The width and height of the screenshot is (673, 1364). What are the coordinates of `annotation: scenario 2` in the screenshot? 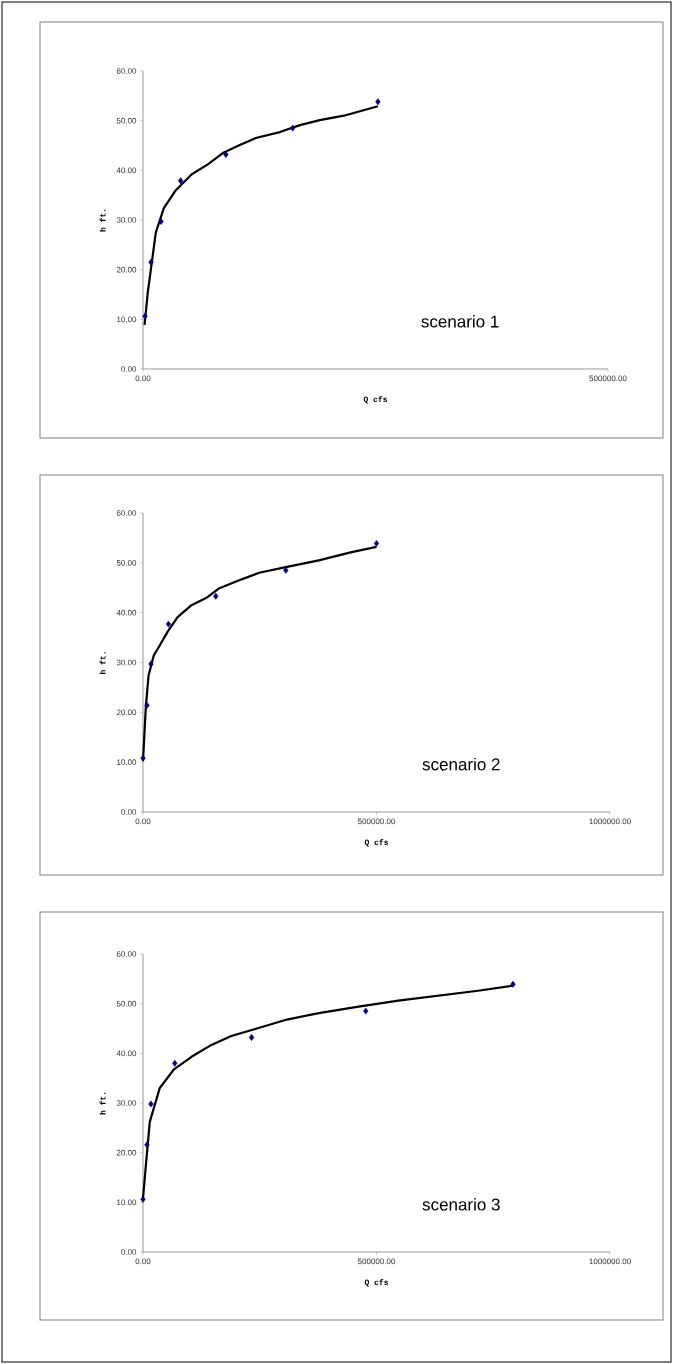 It's located at (461, 764).